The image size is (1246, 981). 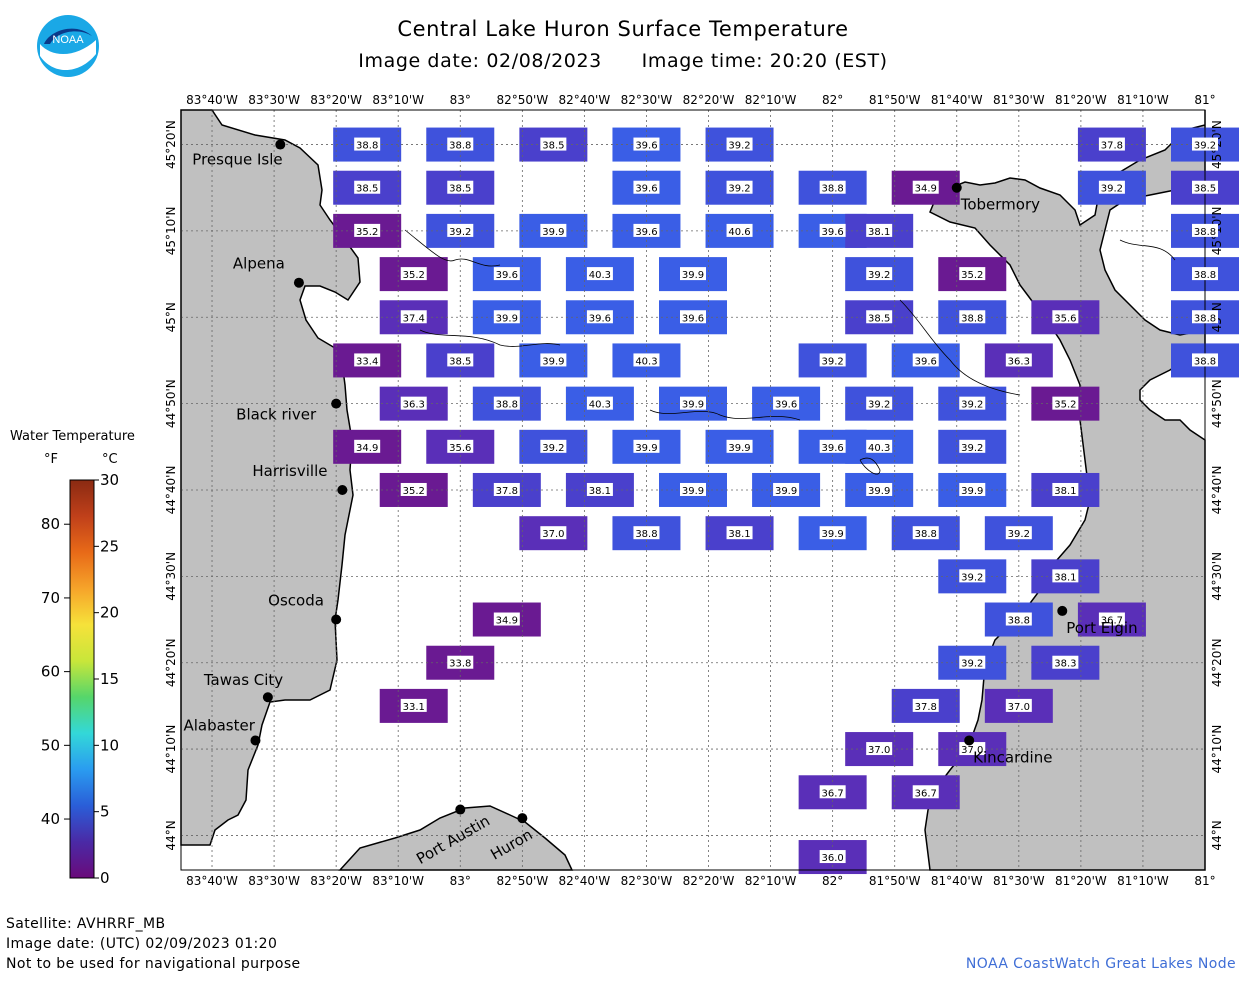 I want to click on longitude-label: 83°30'W, so click(x=274, y=100).